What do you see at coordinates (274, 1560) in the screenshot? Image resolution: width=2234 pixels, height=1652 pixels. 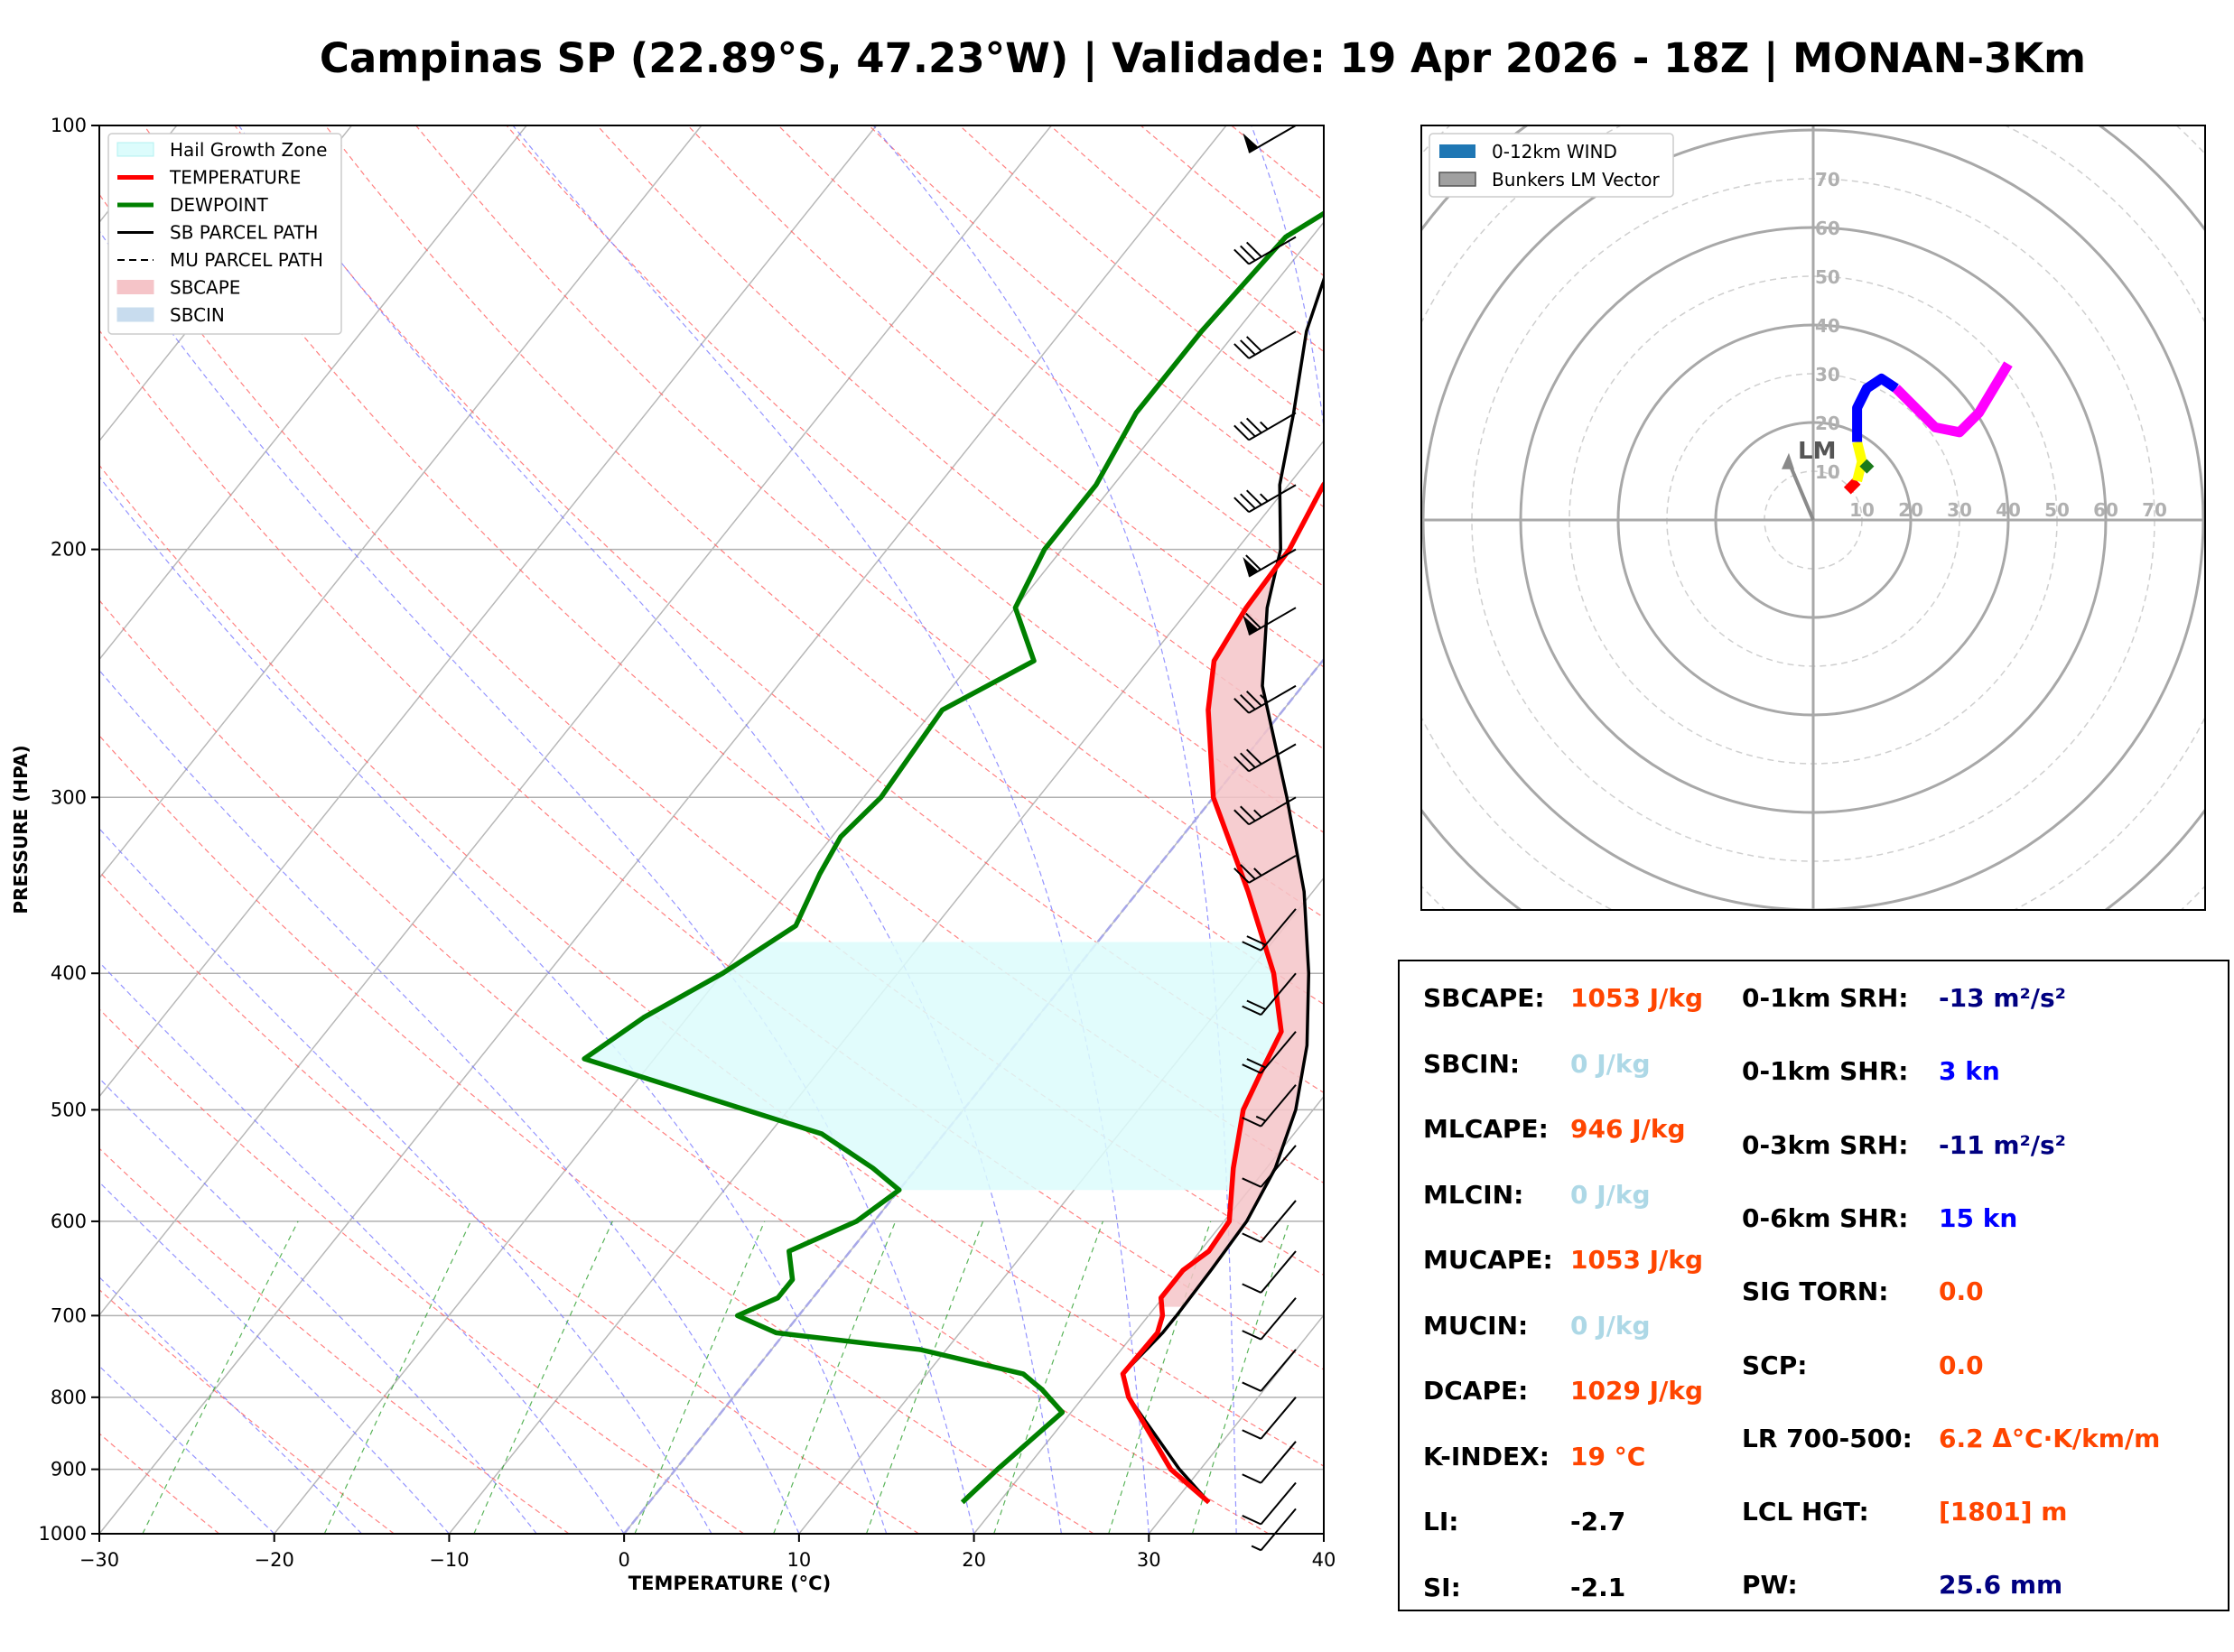 I see `x-tick-label: −20` at bounding box center [274, 1560].